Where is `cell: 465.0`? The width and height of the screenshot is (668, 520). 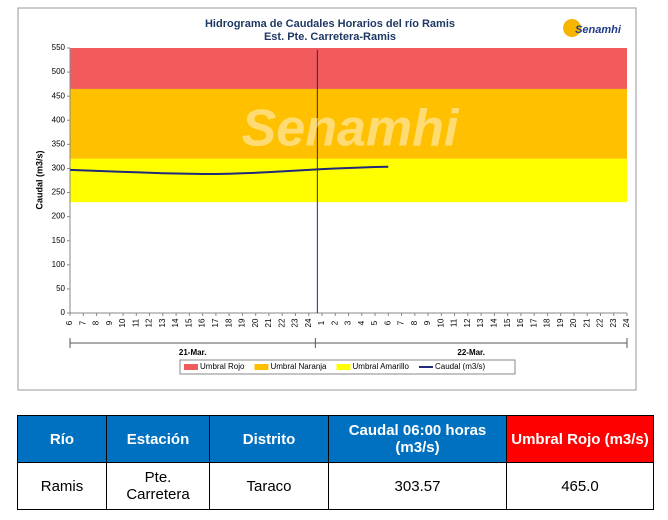 cell: 465.0 is located at coordinates (580, 486).